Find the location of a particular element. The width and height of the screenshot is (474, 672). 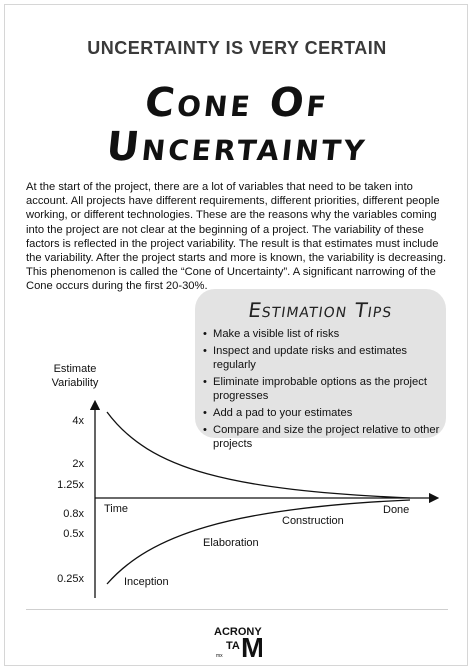

tip-item: Make a visible list of risks is located at coordinates (323, 334).